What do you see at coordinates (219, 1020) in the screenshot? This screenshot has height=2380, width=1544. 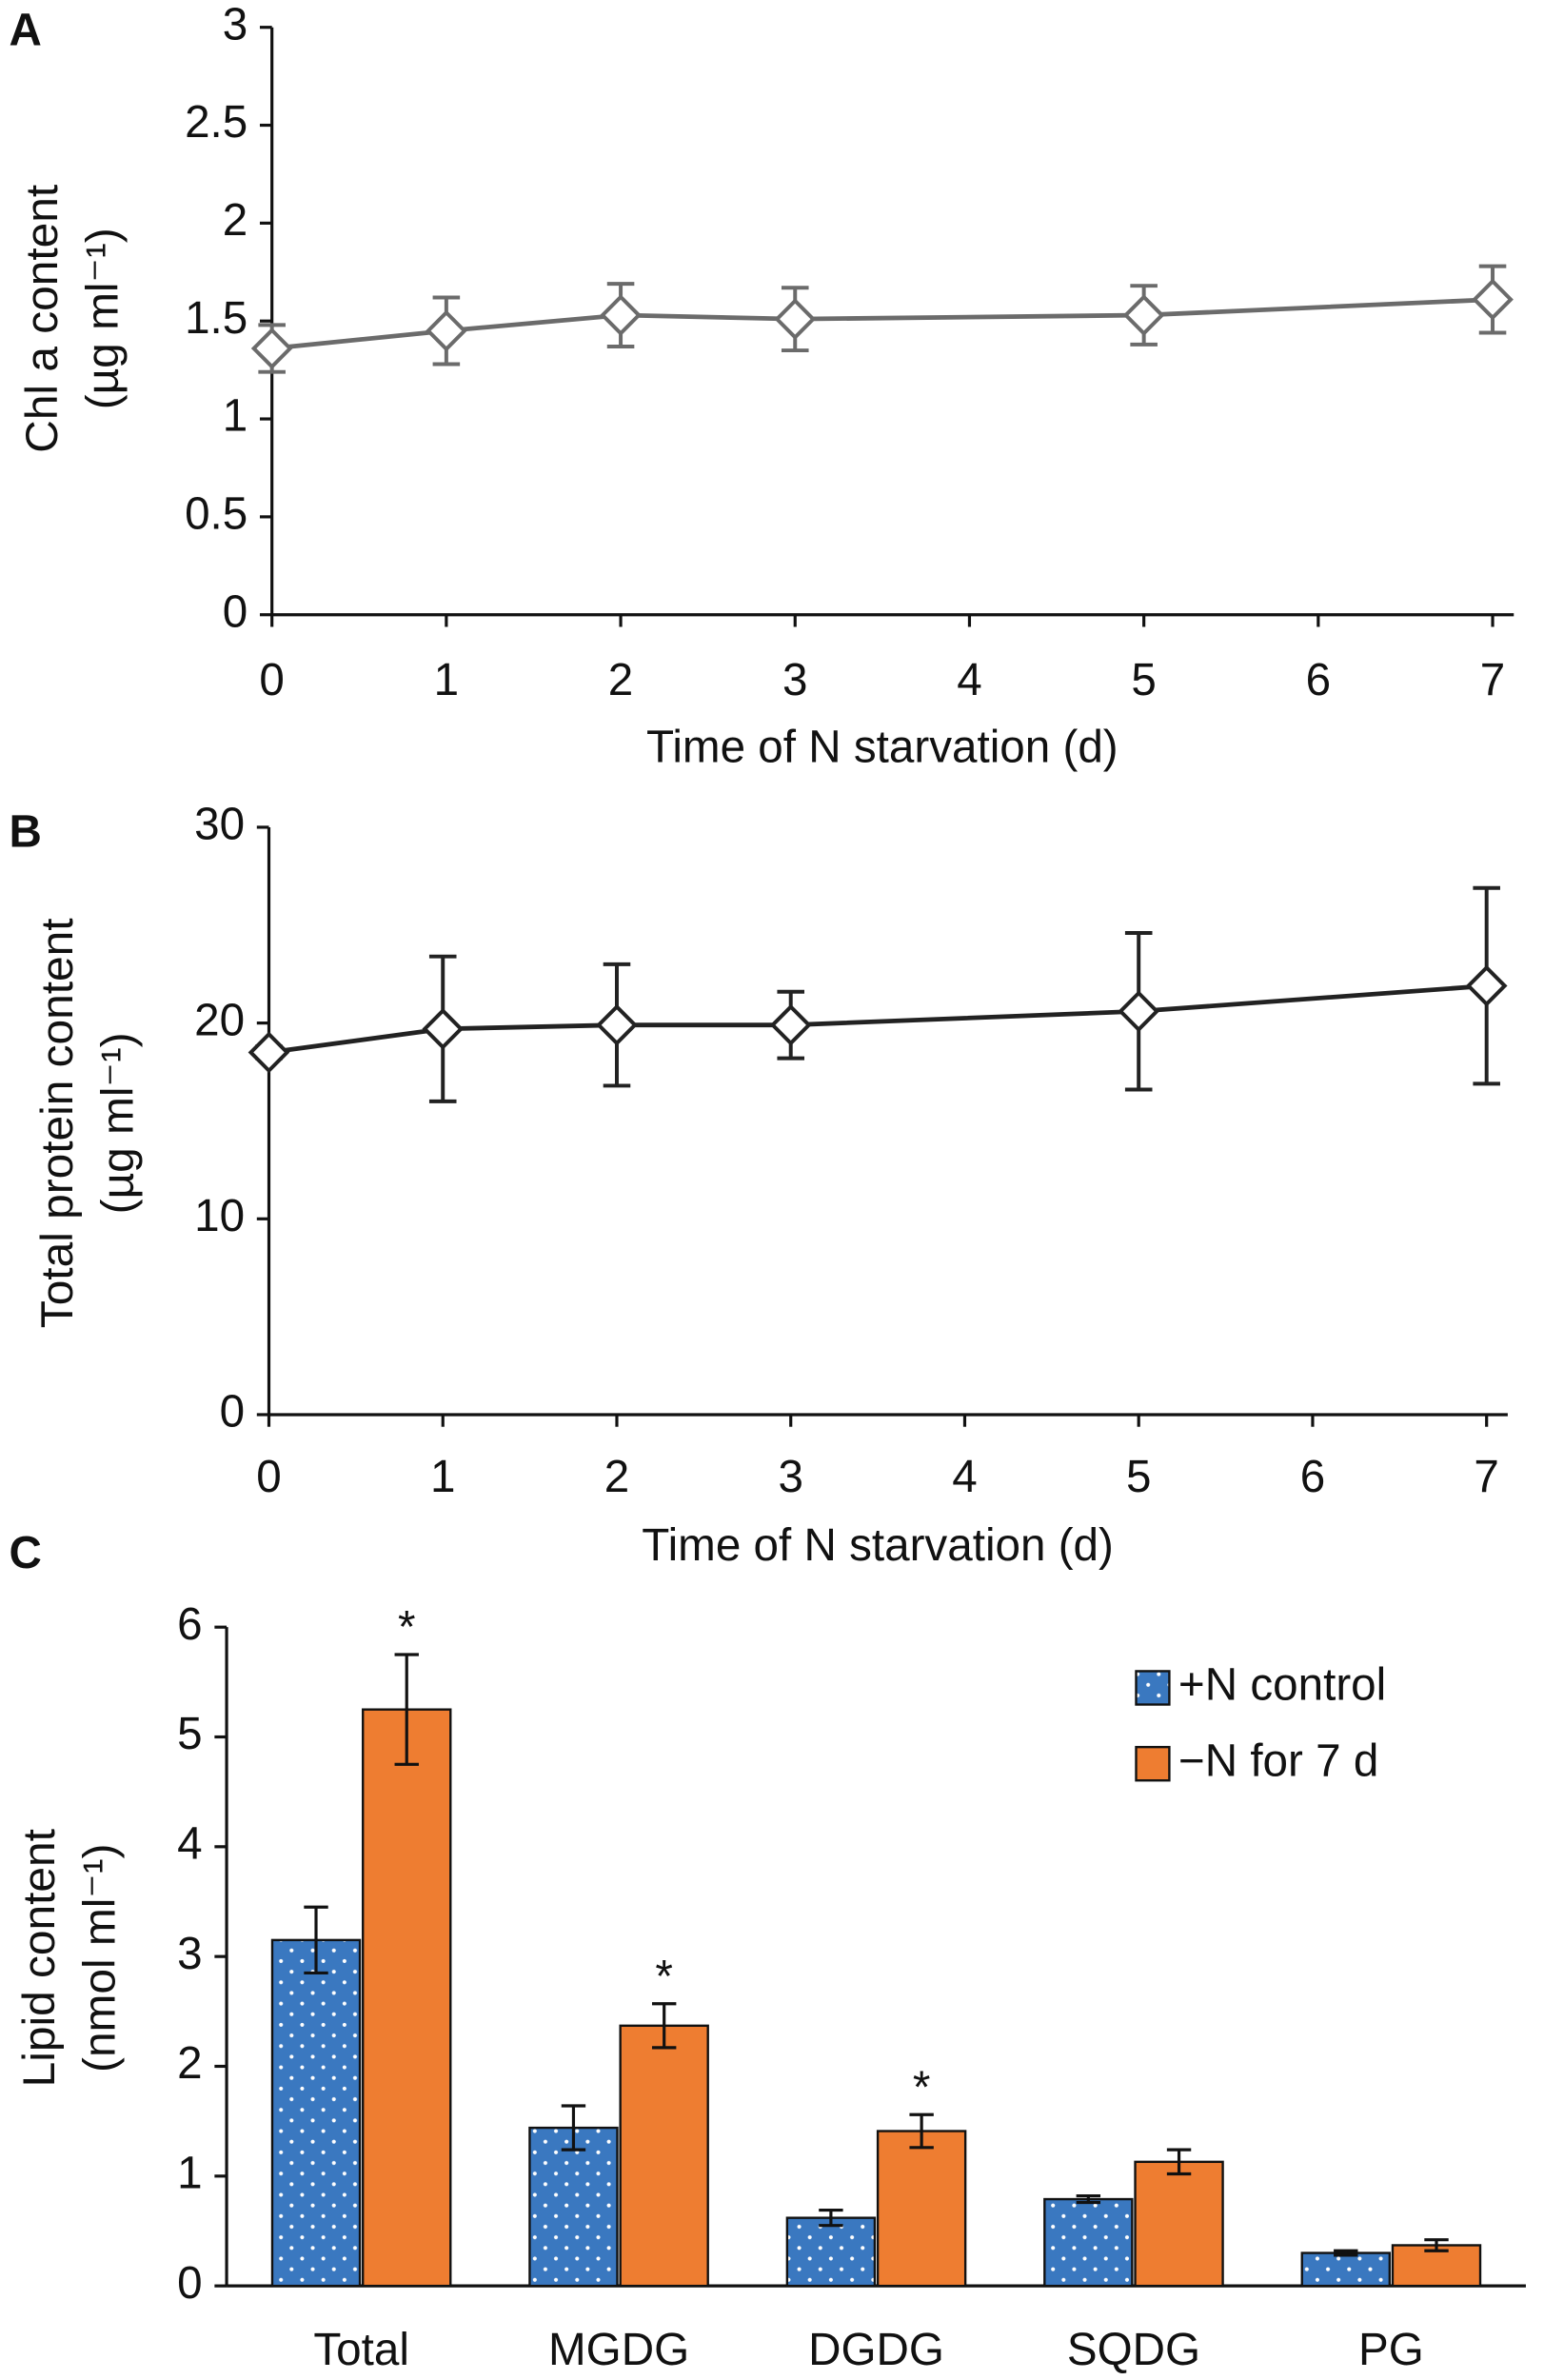 I see `y-tick-label: 20` at bounding box center [219, 1020].